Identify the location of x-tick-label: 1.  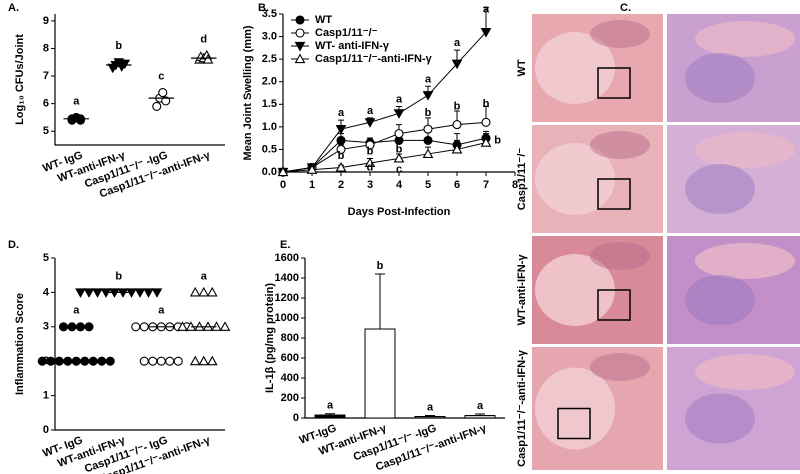
(312, 185).